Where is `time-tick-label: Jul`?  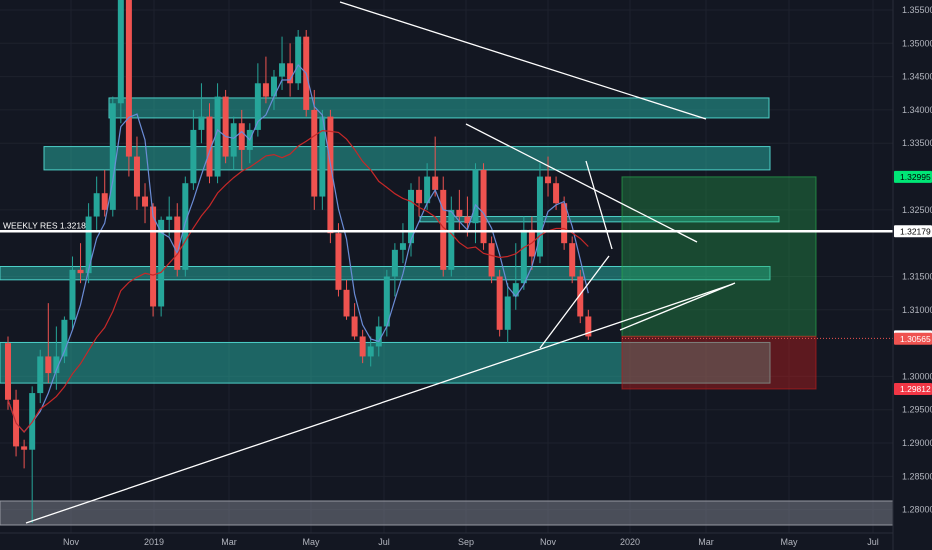 time-tick-label: Jul is located at coordinates (873, 542).